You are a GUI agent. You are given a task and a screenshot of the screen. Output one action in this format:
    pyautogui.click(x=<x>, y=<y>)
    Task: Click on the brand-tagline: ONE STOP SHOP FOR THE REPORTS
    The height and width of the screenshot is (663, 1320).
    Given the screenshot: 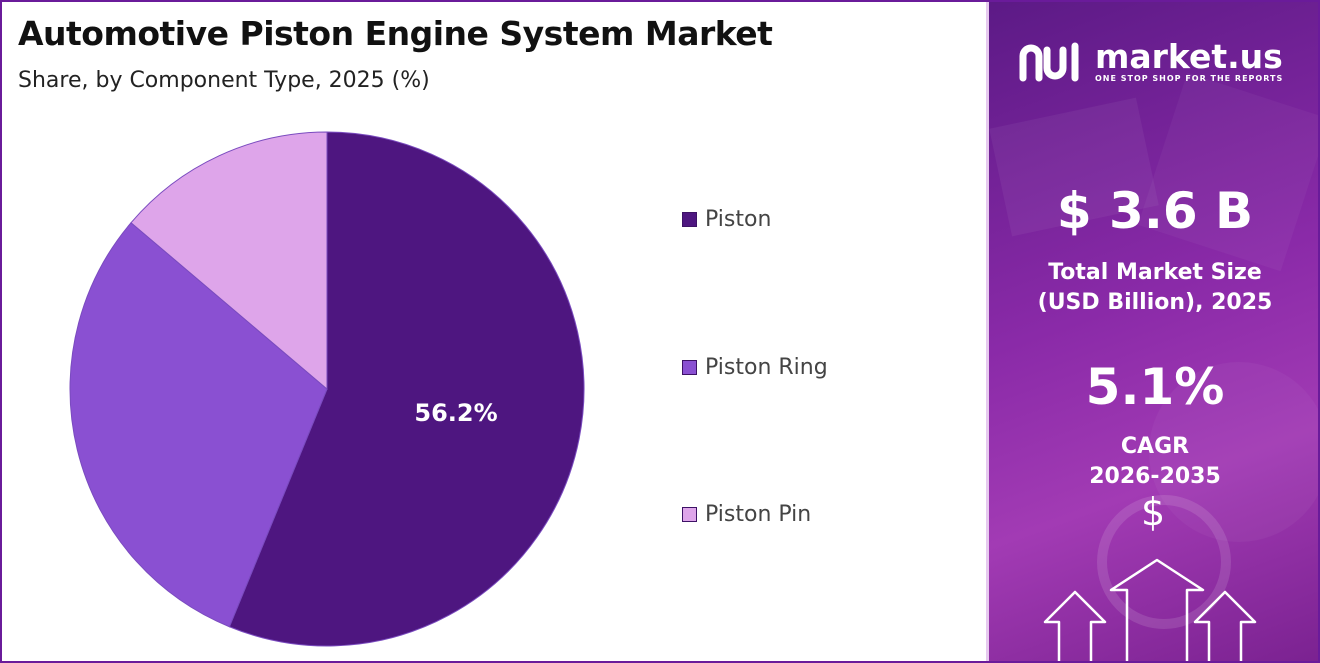 What is the action you would take?
    pyautogui.click(x=1189, y=78)
    